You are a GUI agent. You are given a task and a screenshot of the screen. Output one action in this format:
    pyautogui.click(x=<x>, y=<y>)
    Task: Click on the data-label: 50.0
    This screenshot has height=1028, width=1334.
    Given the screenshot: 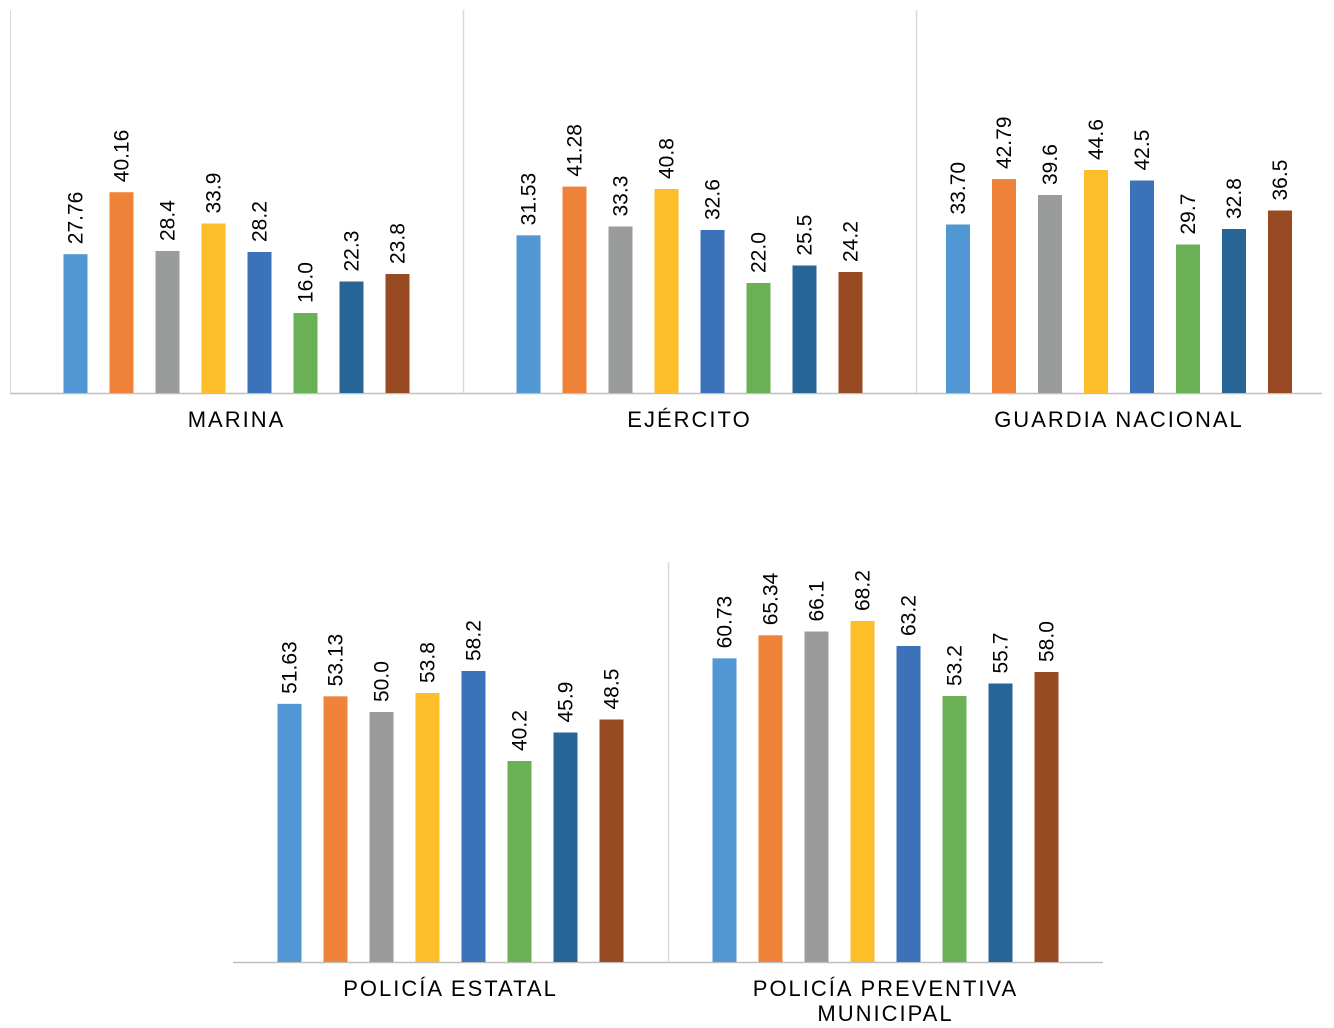 What is the action you would take?
    pyautogui.click(x=382, y=681)
    